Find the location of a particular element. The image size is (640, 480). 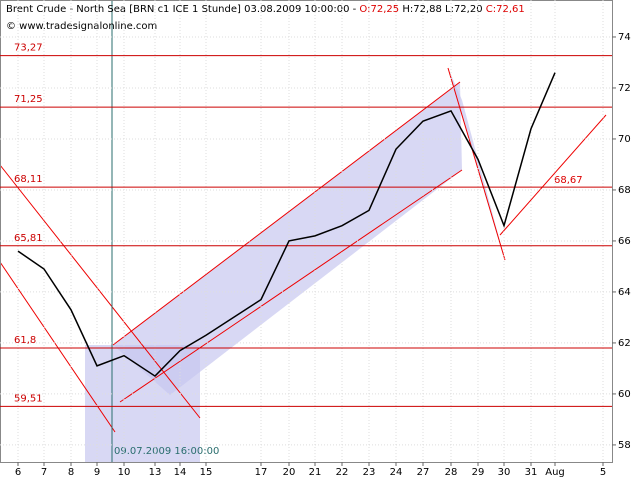

x-tick-label: Aug is located at coordinates (555, 472).